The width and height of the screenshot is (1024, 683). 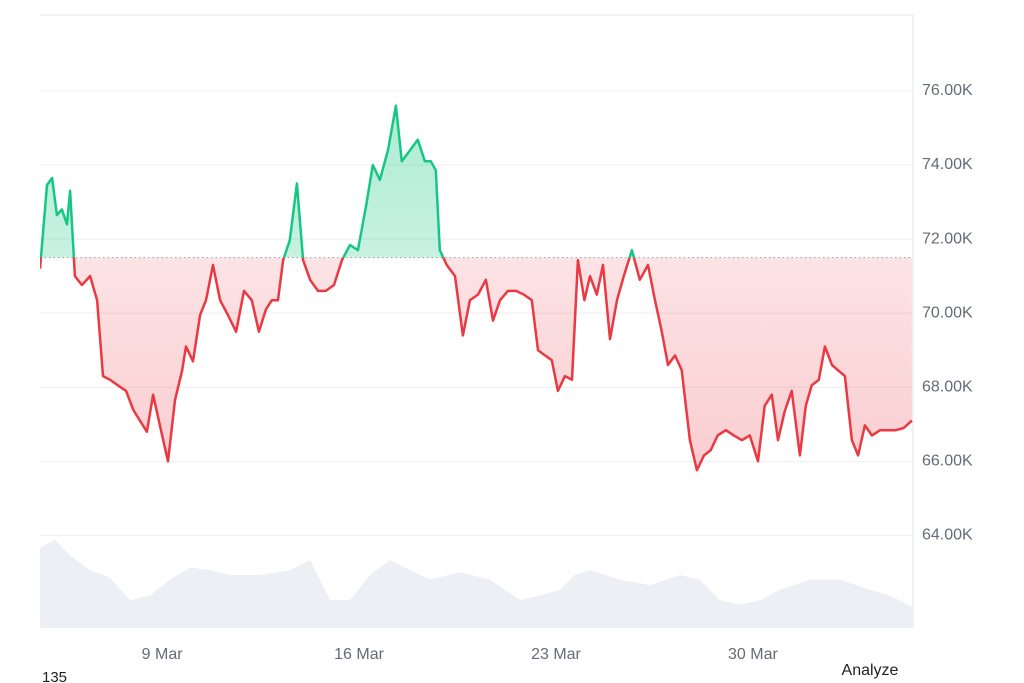 I want to click on x-tick-label: 30 Mar, so click(x=753, y=654).